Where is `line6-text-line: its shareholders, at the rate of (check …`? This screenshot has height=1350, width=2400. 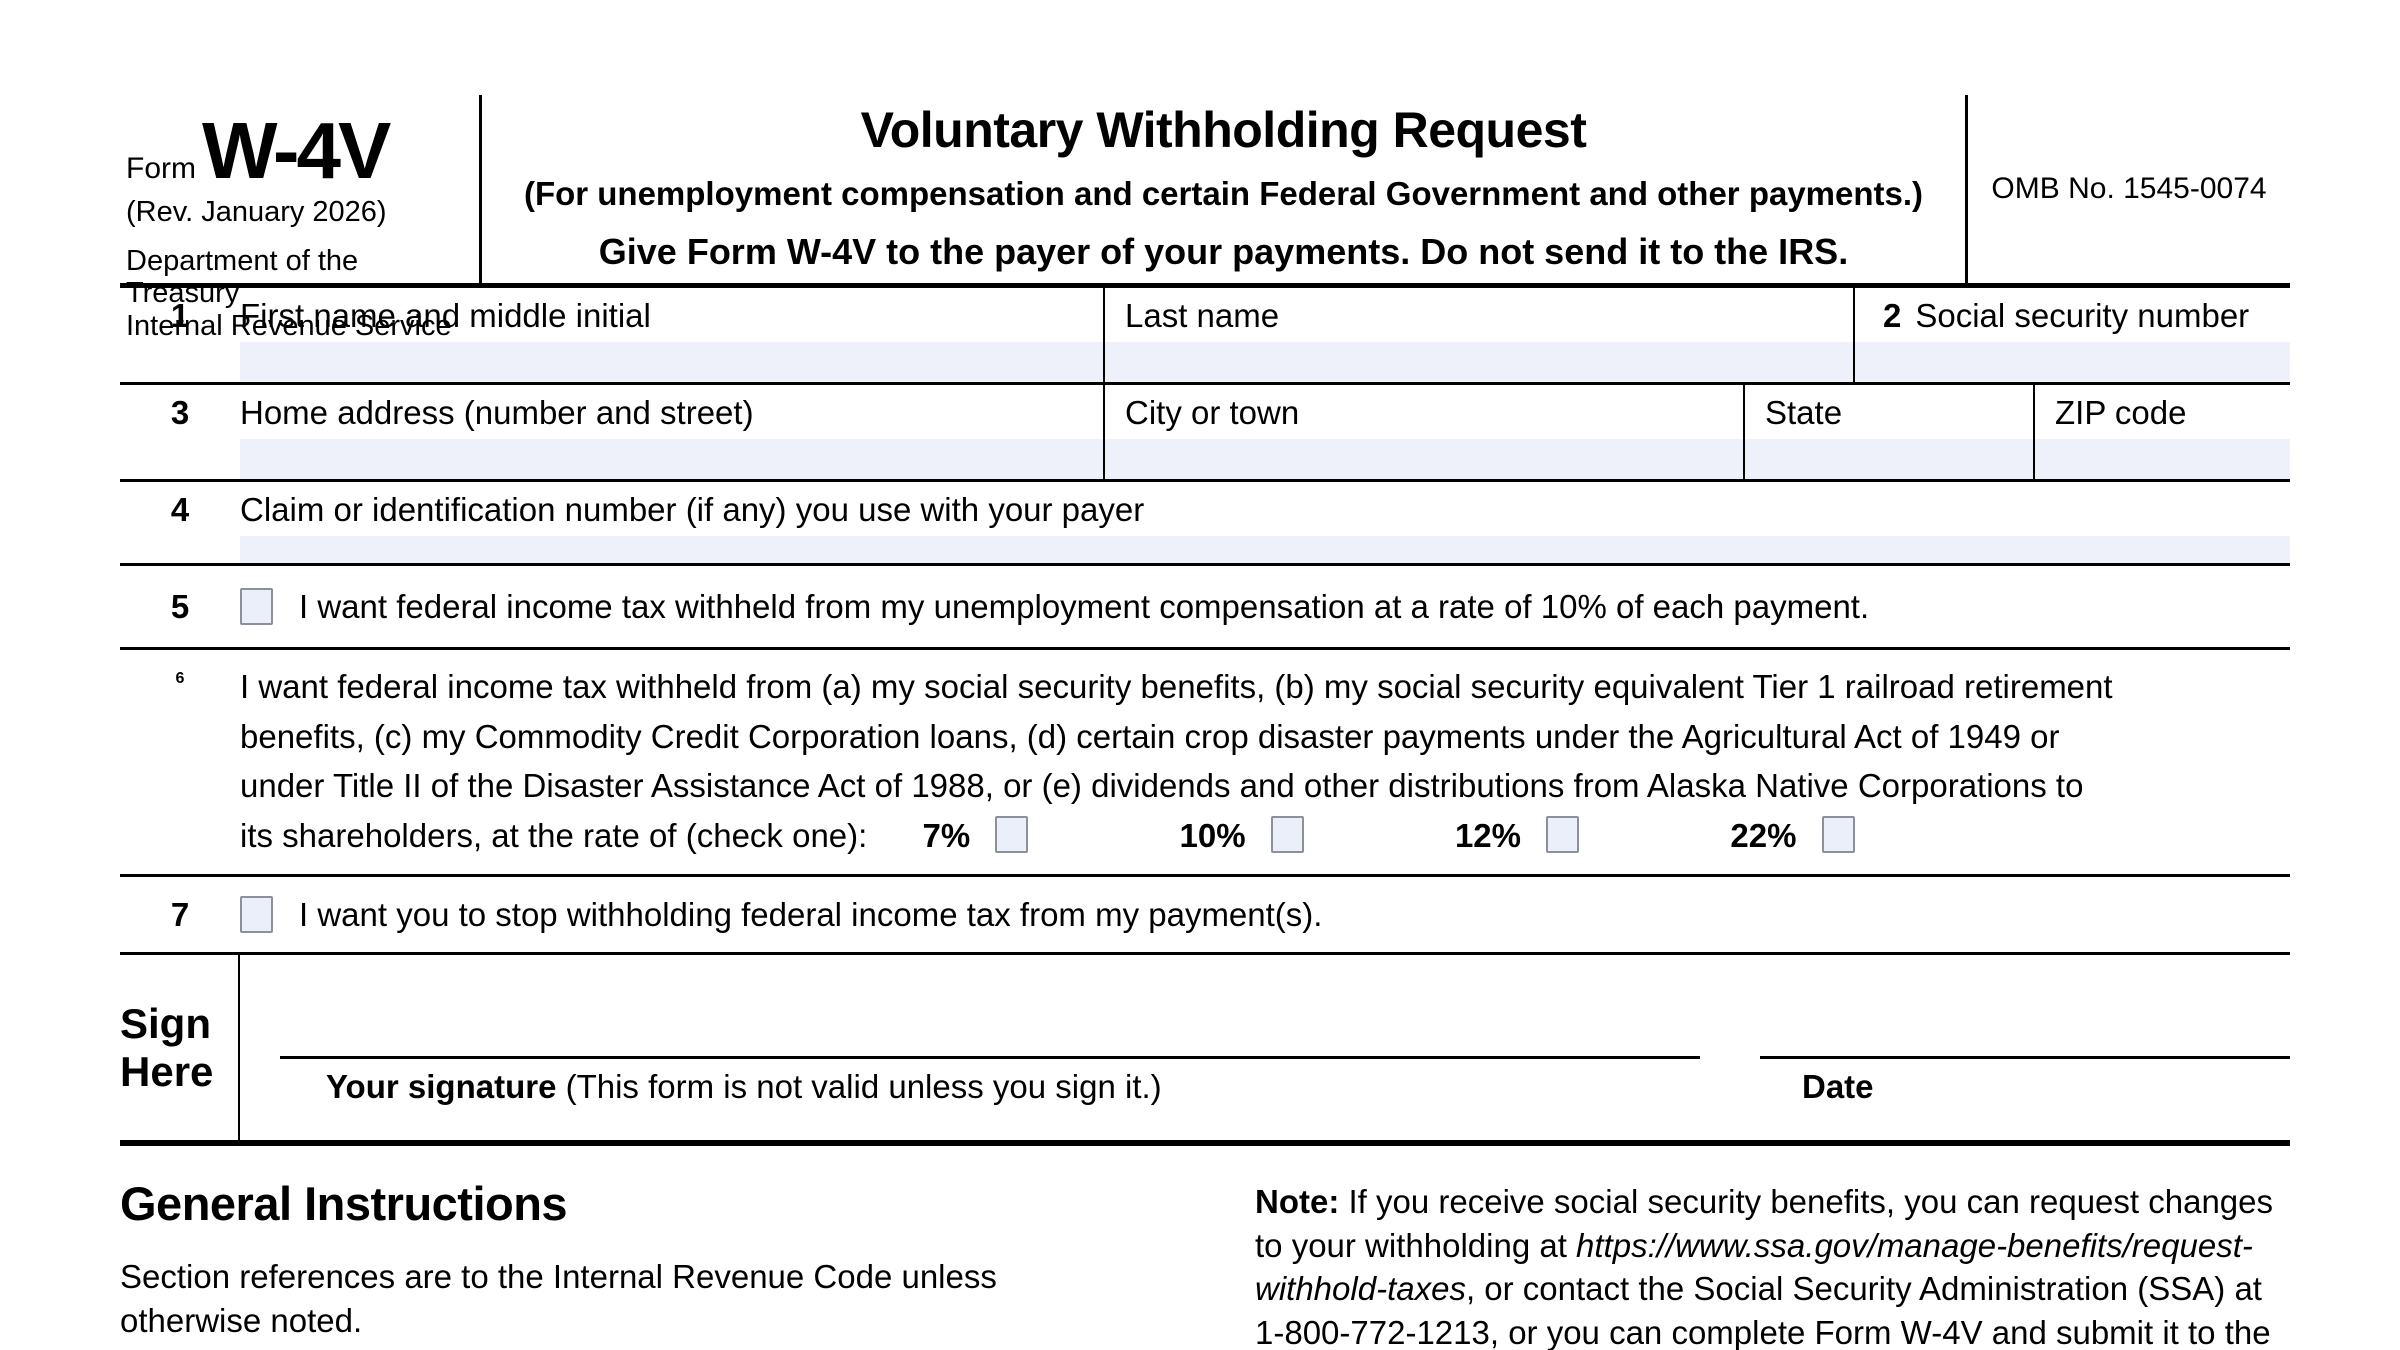 line6-text-line: its shareholders, at the rate of (check … is located at coordinates (554, 835).